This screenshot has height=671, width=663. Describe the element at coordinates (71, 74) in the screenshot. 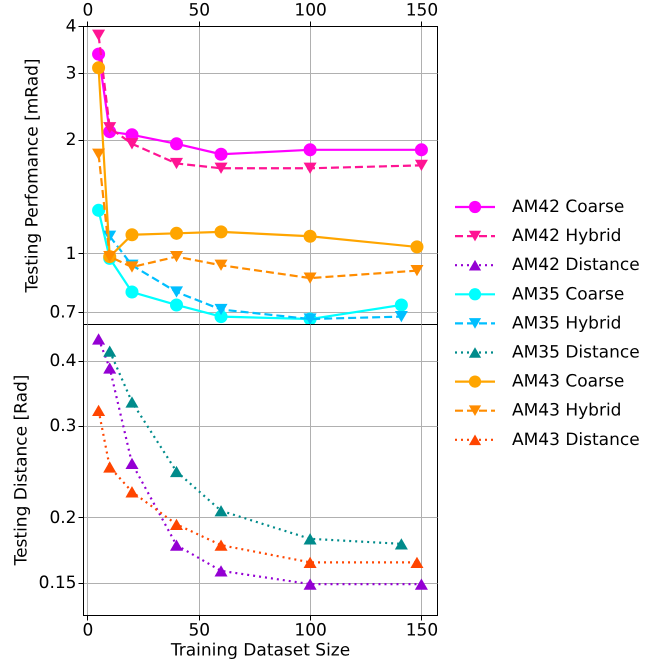

I see `y-tick-label: 3` at that location.